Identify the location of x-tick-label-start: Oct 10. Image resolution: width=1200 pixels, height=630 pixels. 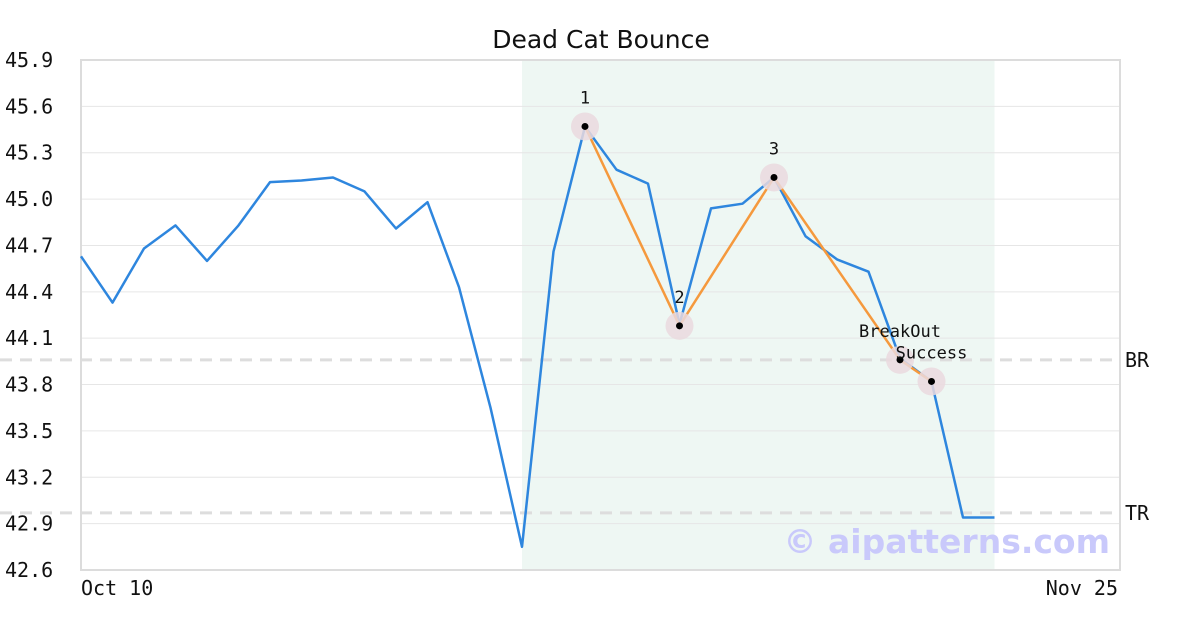
(117, 588).